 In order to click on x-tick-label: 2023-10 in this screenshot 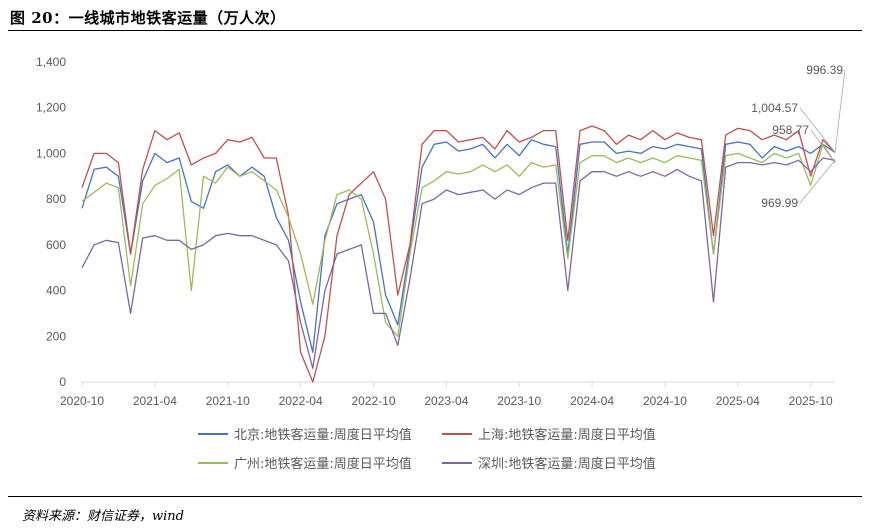, I will do `click(519, 401)`.